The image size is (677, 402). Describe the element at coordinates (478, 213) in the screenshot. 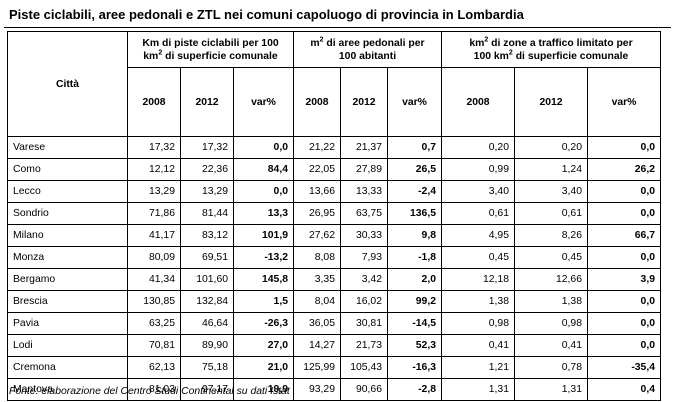

I see `cell-value: 0,61` at that location.